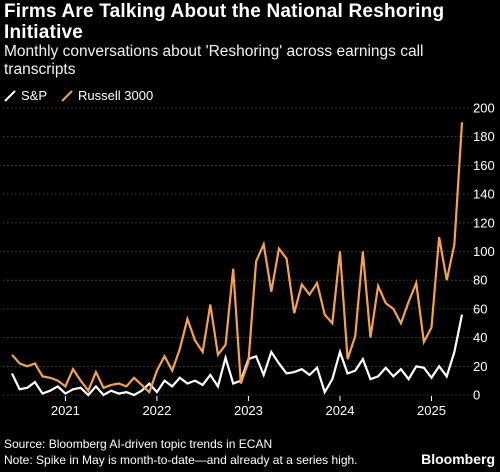 The image size is (500, 472). What do you see at coordinates (484, 108) in the screenshot?
I see `y-tick-label: 200` at bounding box center [484, 108].